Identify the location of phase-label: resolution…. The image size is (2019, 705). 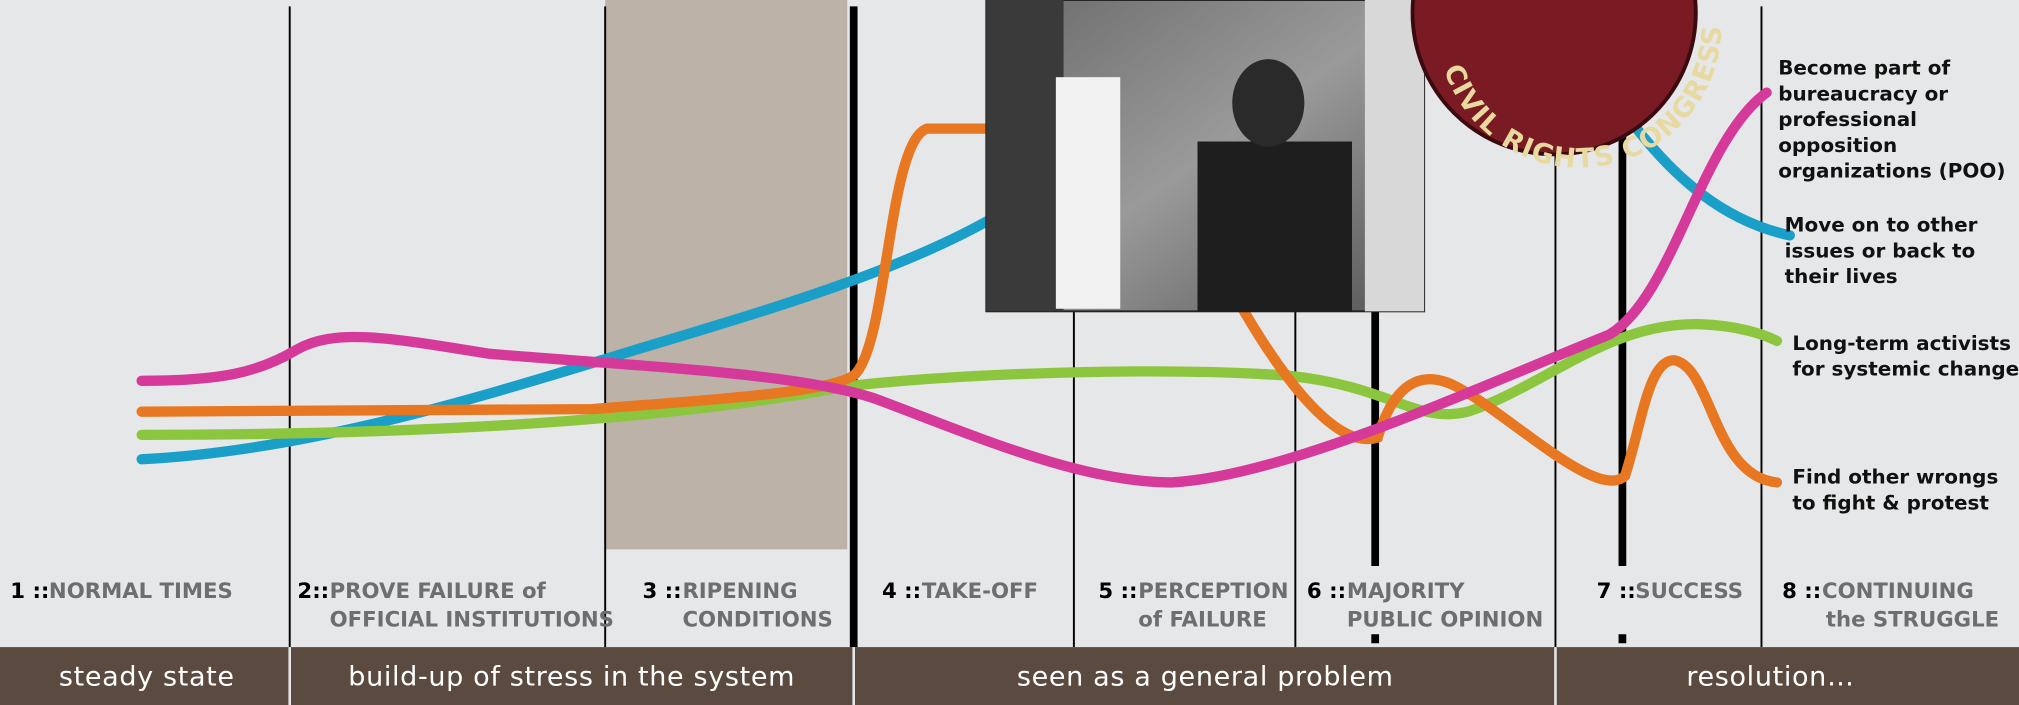
(1770, 677).